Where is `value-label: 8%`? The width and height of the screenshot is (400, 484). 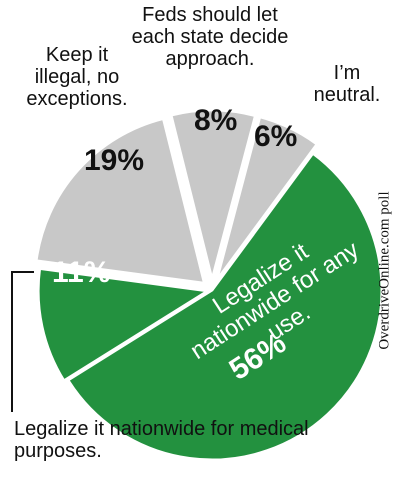 value-label: 8% is located at coordinates (216, 120).